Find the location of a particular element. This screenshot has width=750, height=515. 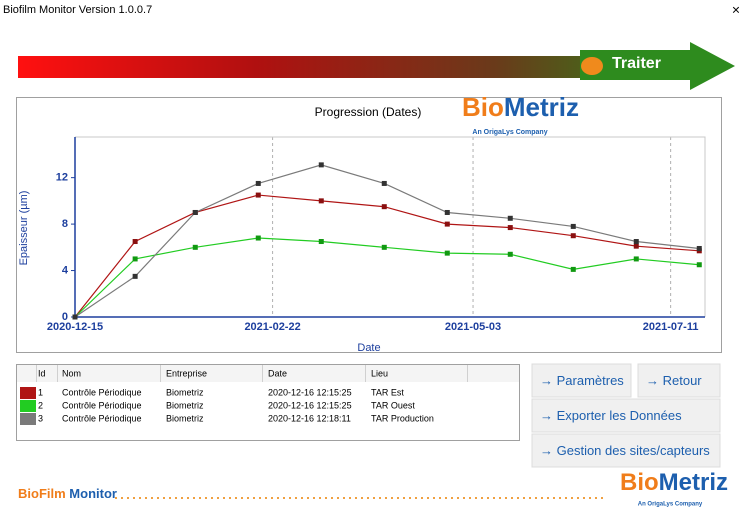

column-header: Date is located at coordinates (277, 373).